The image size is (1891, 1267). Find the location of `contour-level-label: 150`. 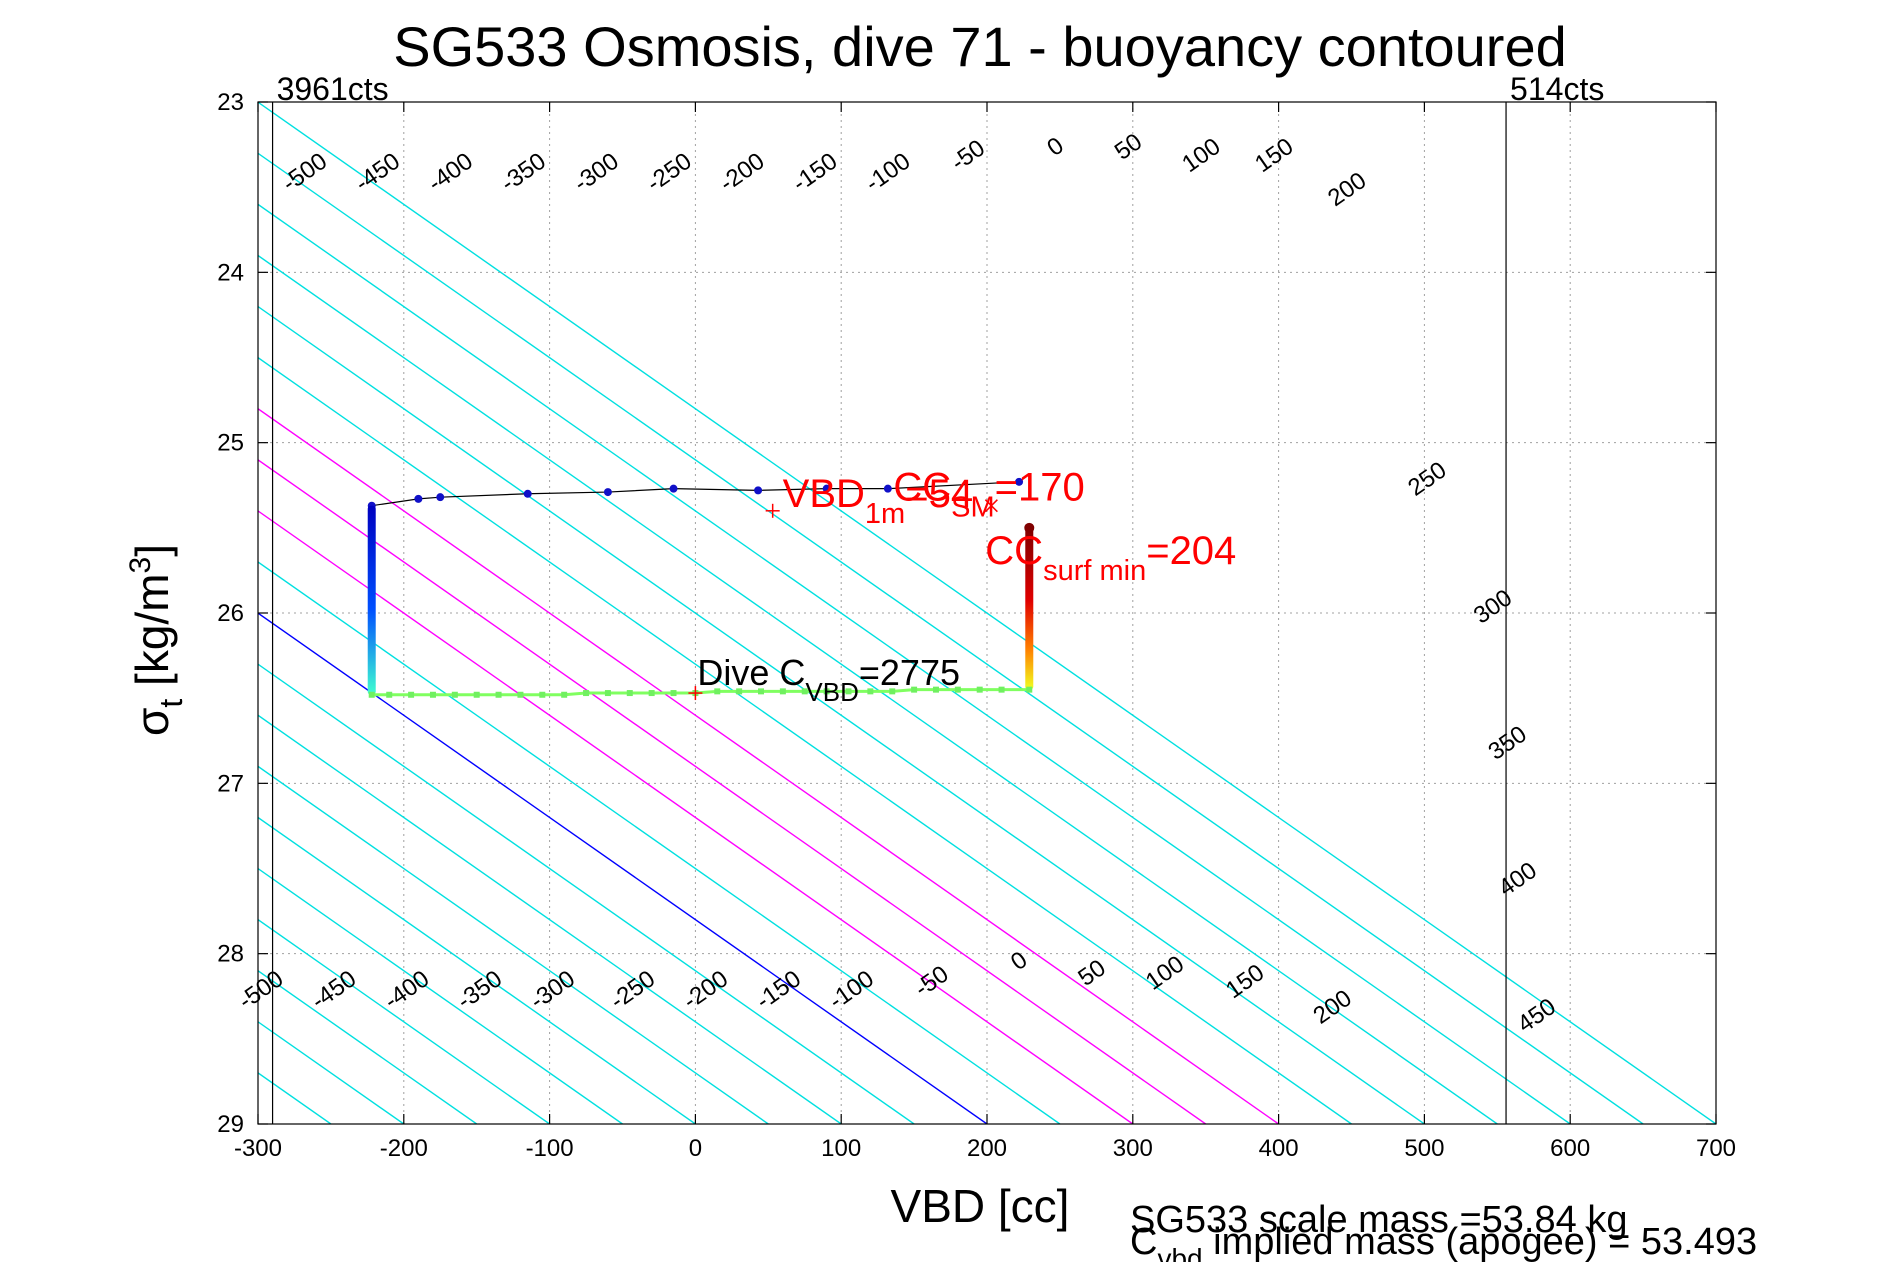

contour-level-label: 150 is located at coordinates (1245, 981).